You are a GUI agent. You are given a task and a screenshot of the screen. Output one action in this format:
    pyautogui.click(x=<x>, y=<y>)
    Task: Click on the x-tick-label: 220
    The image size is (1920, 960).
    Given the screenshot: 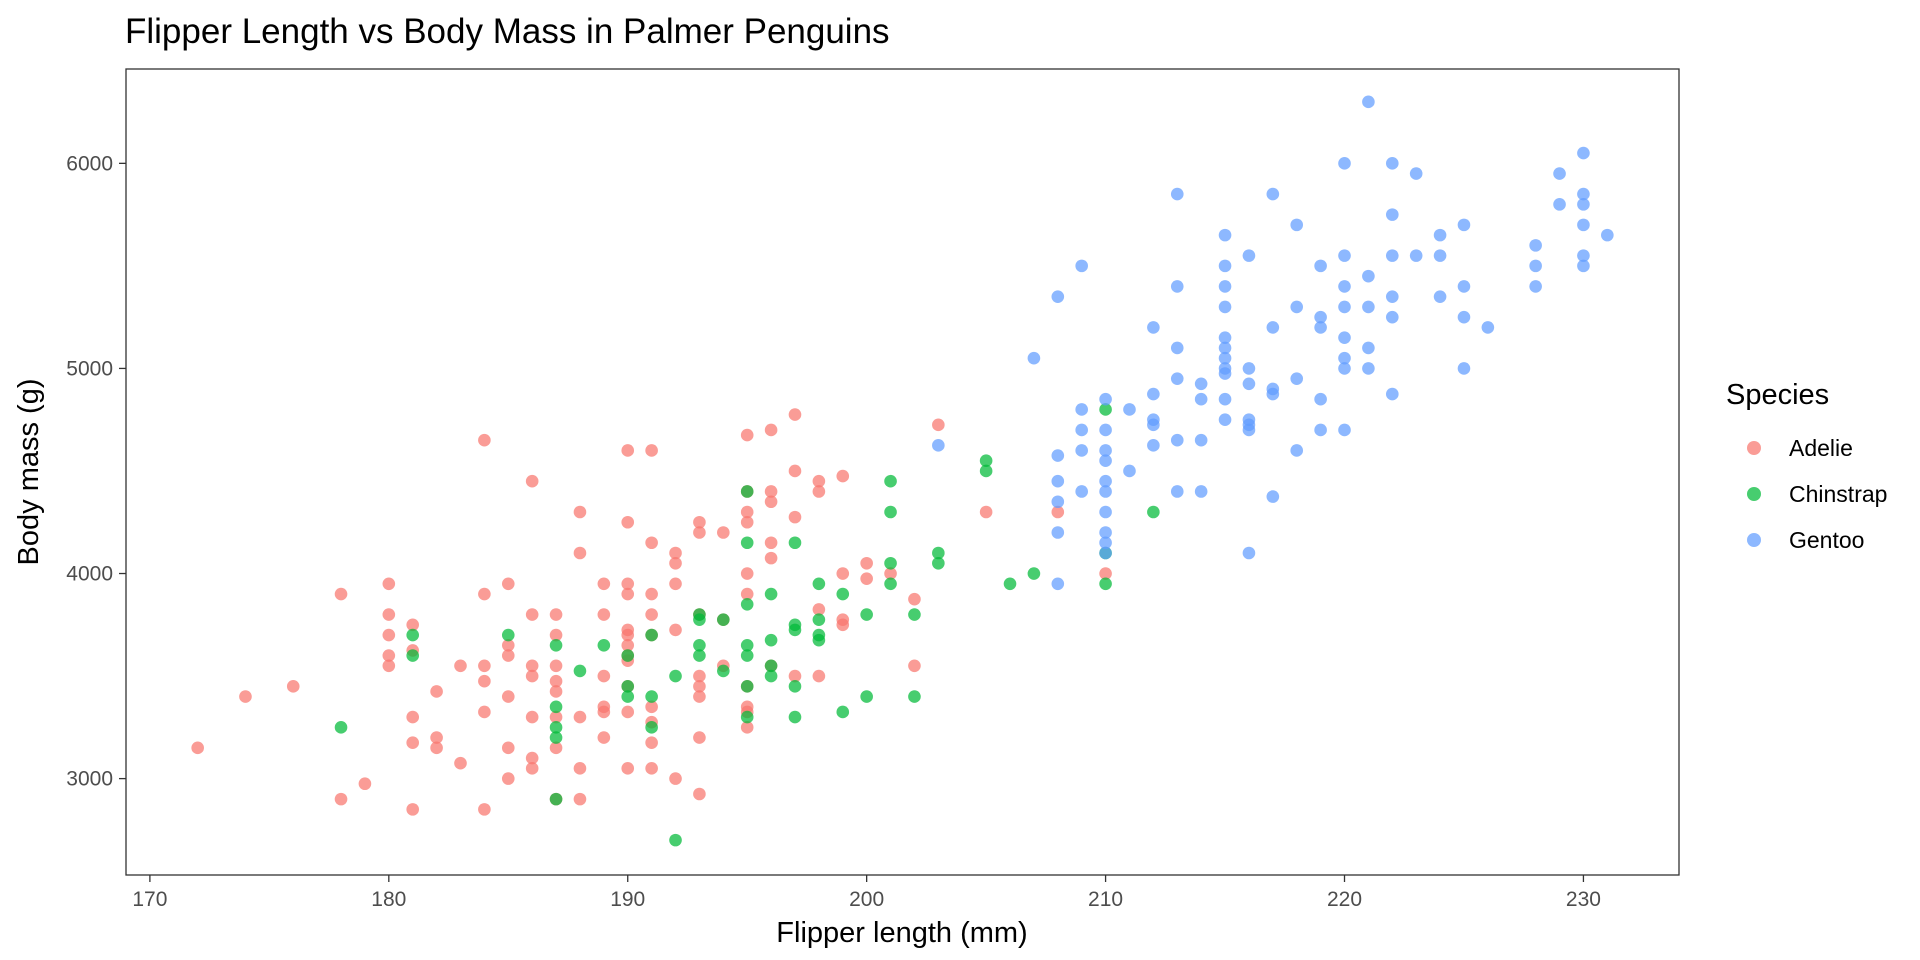 What is the action you would take?
    pyautogui.click(x=1344, y=899)
    